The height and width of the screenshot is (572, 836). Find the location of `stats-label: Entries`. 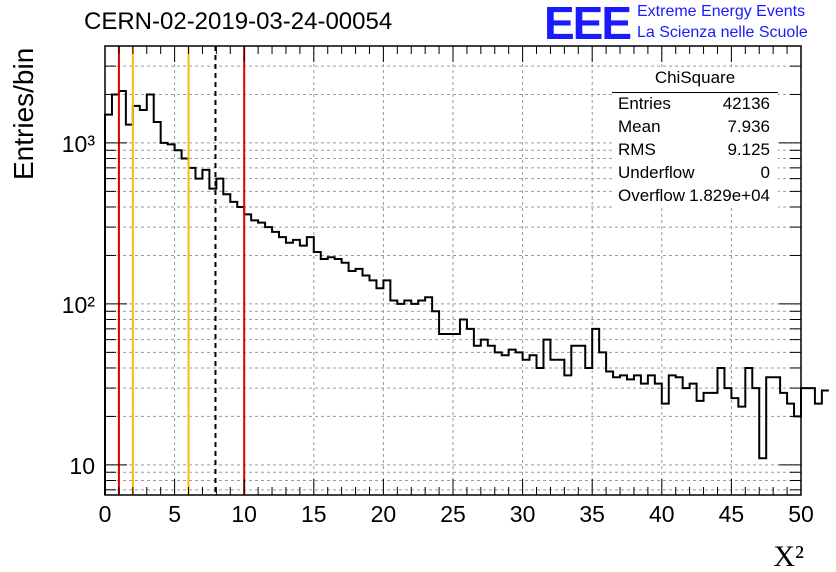

stats-label: Entries is located at coordinates (644, 103).